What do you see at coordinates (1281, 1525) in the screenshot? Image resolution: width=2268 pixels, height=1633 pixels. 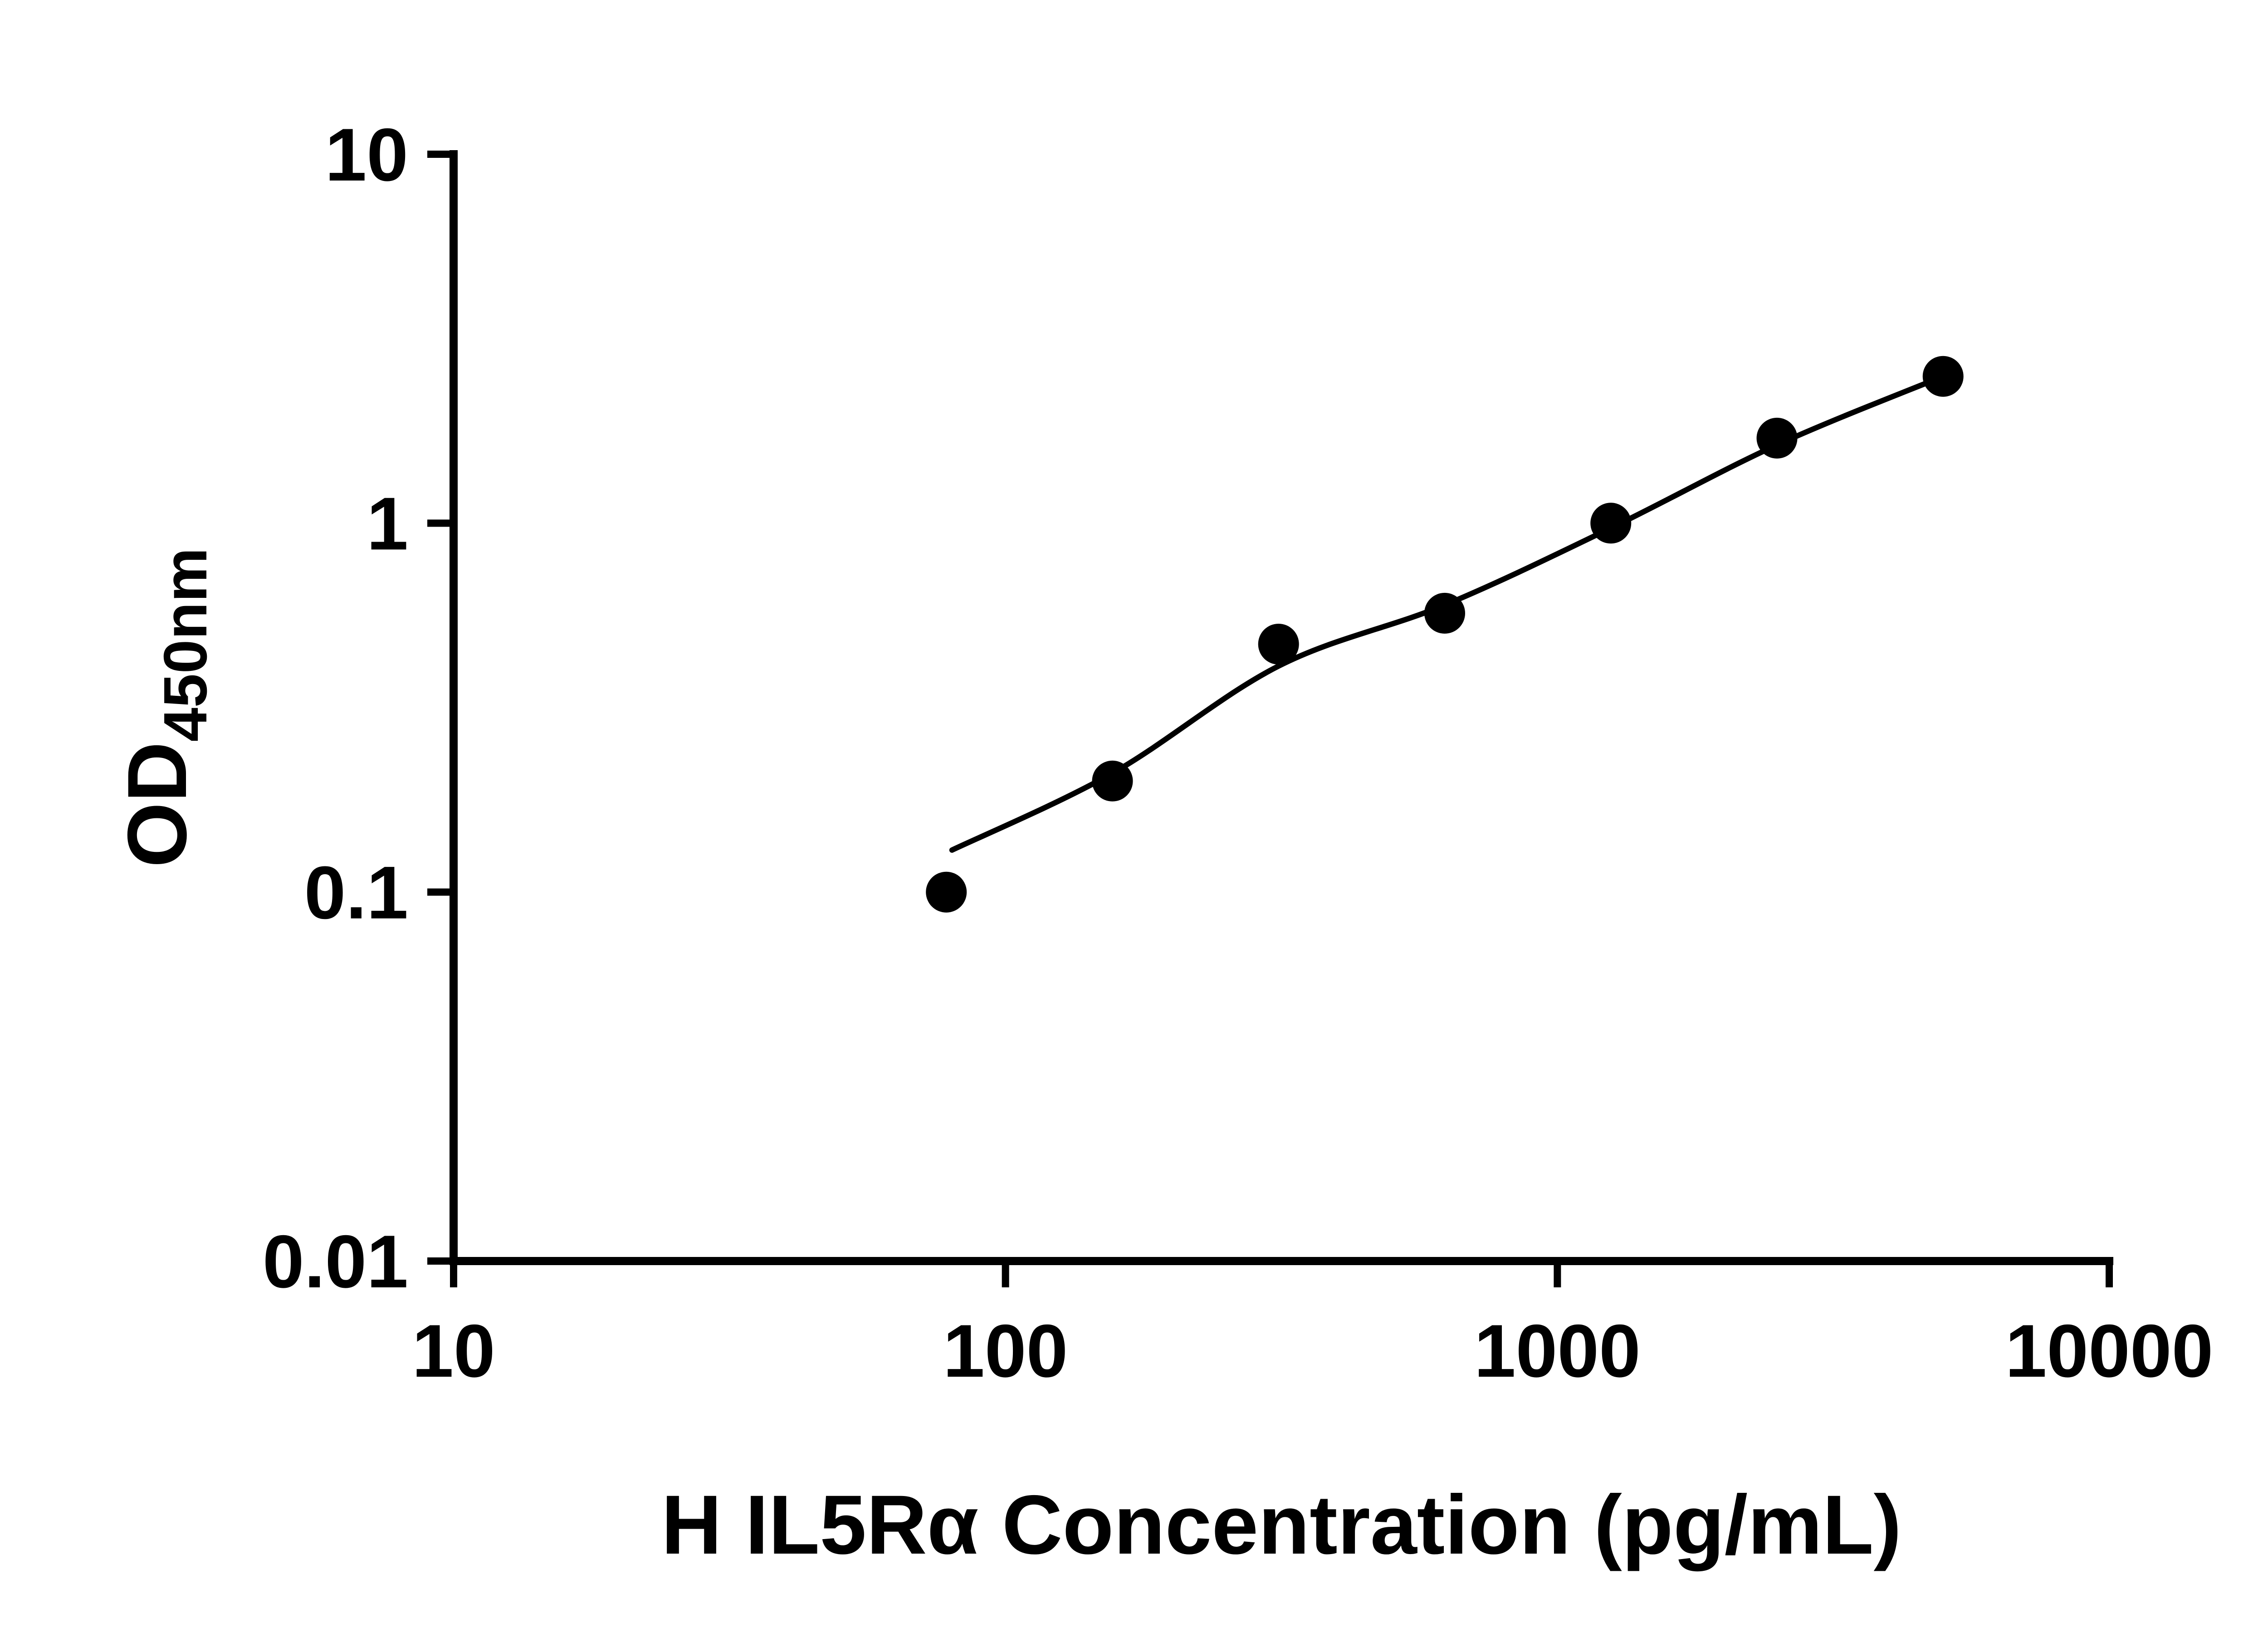 I see `x-axis-title: H IL5Rα Concentration (pg/mL)` at bounding box center [1281, 1525].